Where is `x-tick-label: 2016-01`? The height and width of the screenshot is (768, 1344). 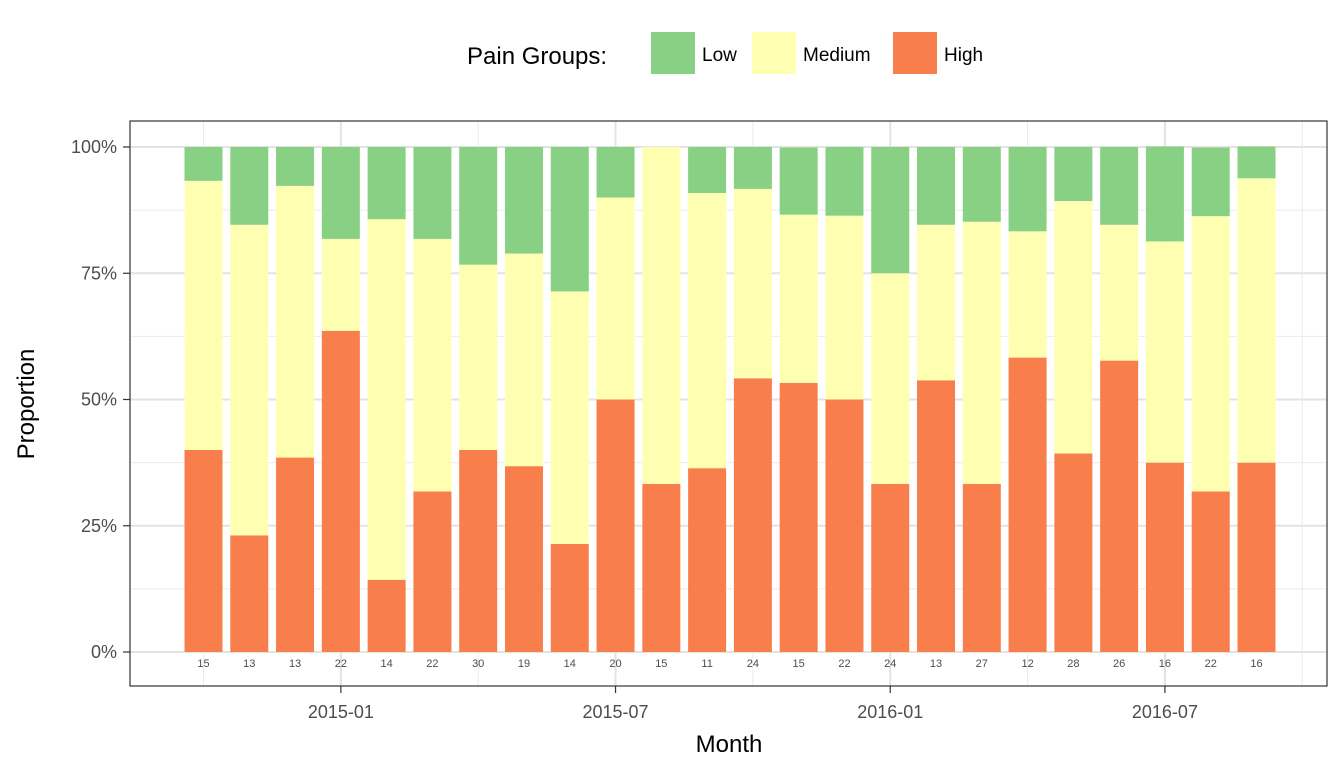
x-tick-label: 2016-01 is located at coordinates (890, 712).